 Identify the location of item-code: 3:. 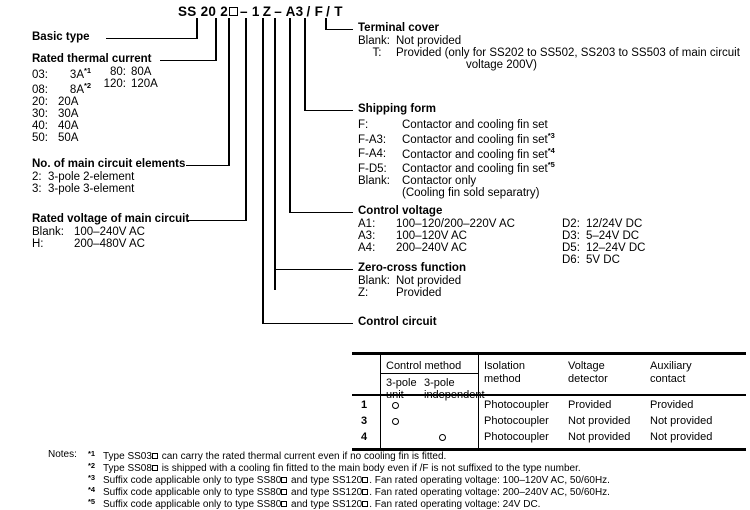
(37, 189).